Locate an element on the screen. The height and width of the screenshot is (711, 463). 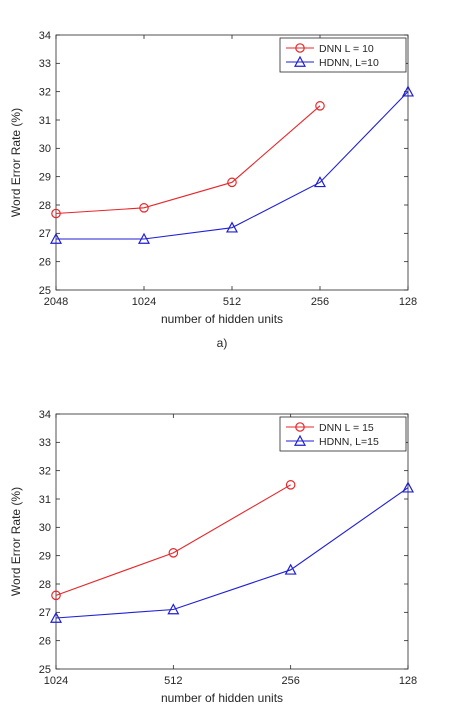
legend: DNN L = 15 HDNN, L=15 is located at coordinates (343, 434).